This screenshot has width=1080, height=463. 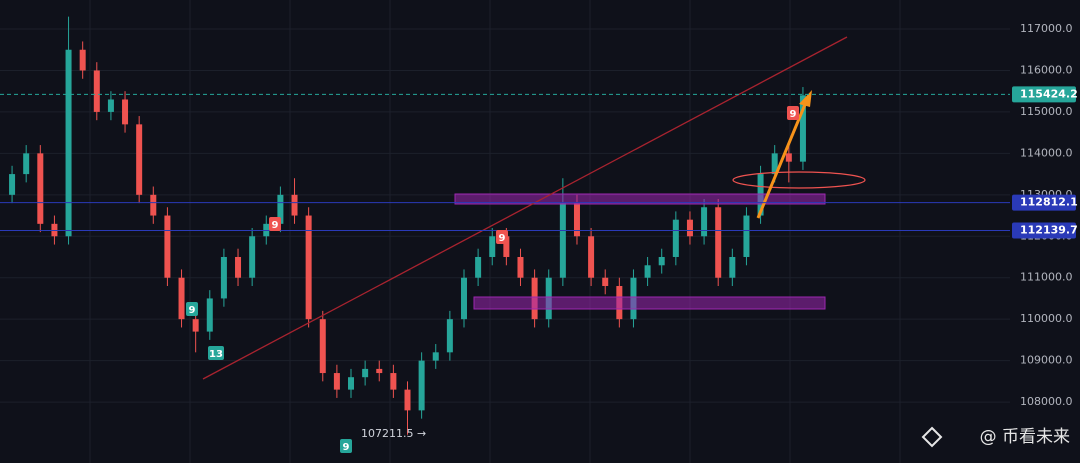 What do you see at coordinates (1046, 28) in the screenshot?
I see `y-tick-label: 117000.0` at bounding box center [1046, 28].